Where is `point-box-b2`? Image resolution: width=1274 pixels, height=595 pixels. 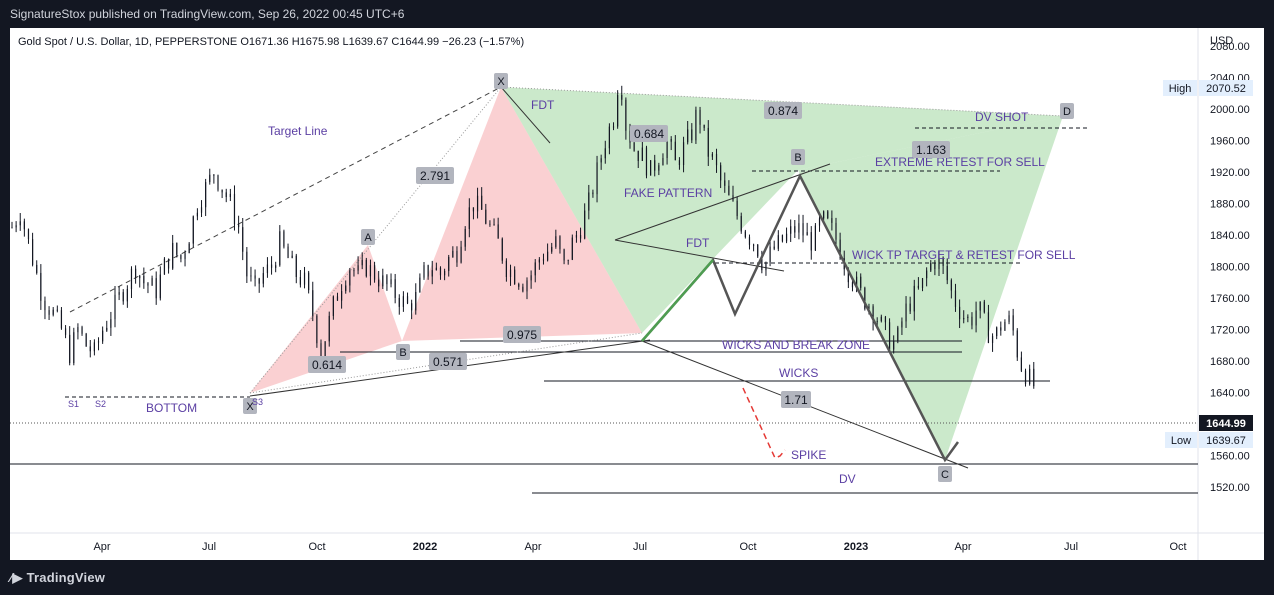 point-box-b2 is located at coordinates (798, 157).